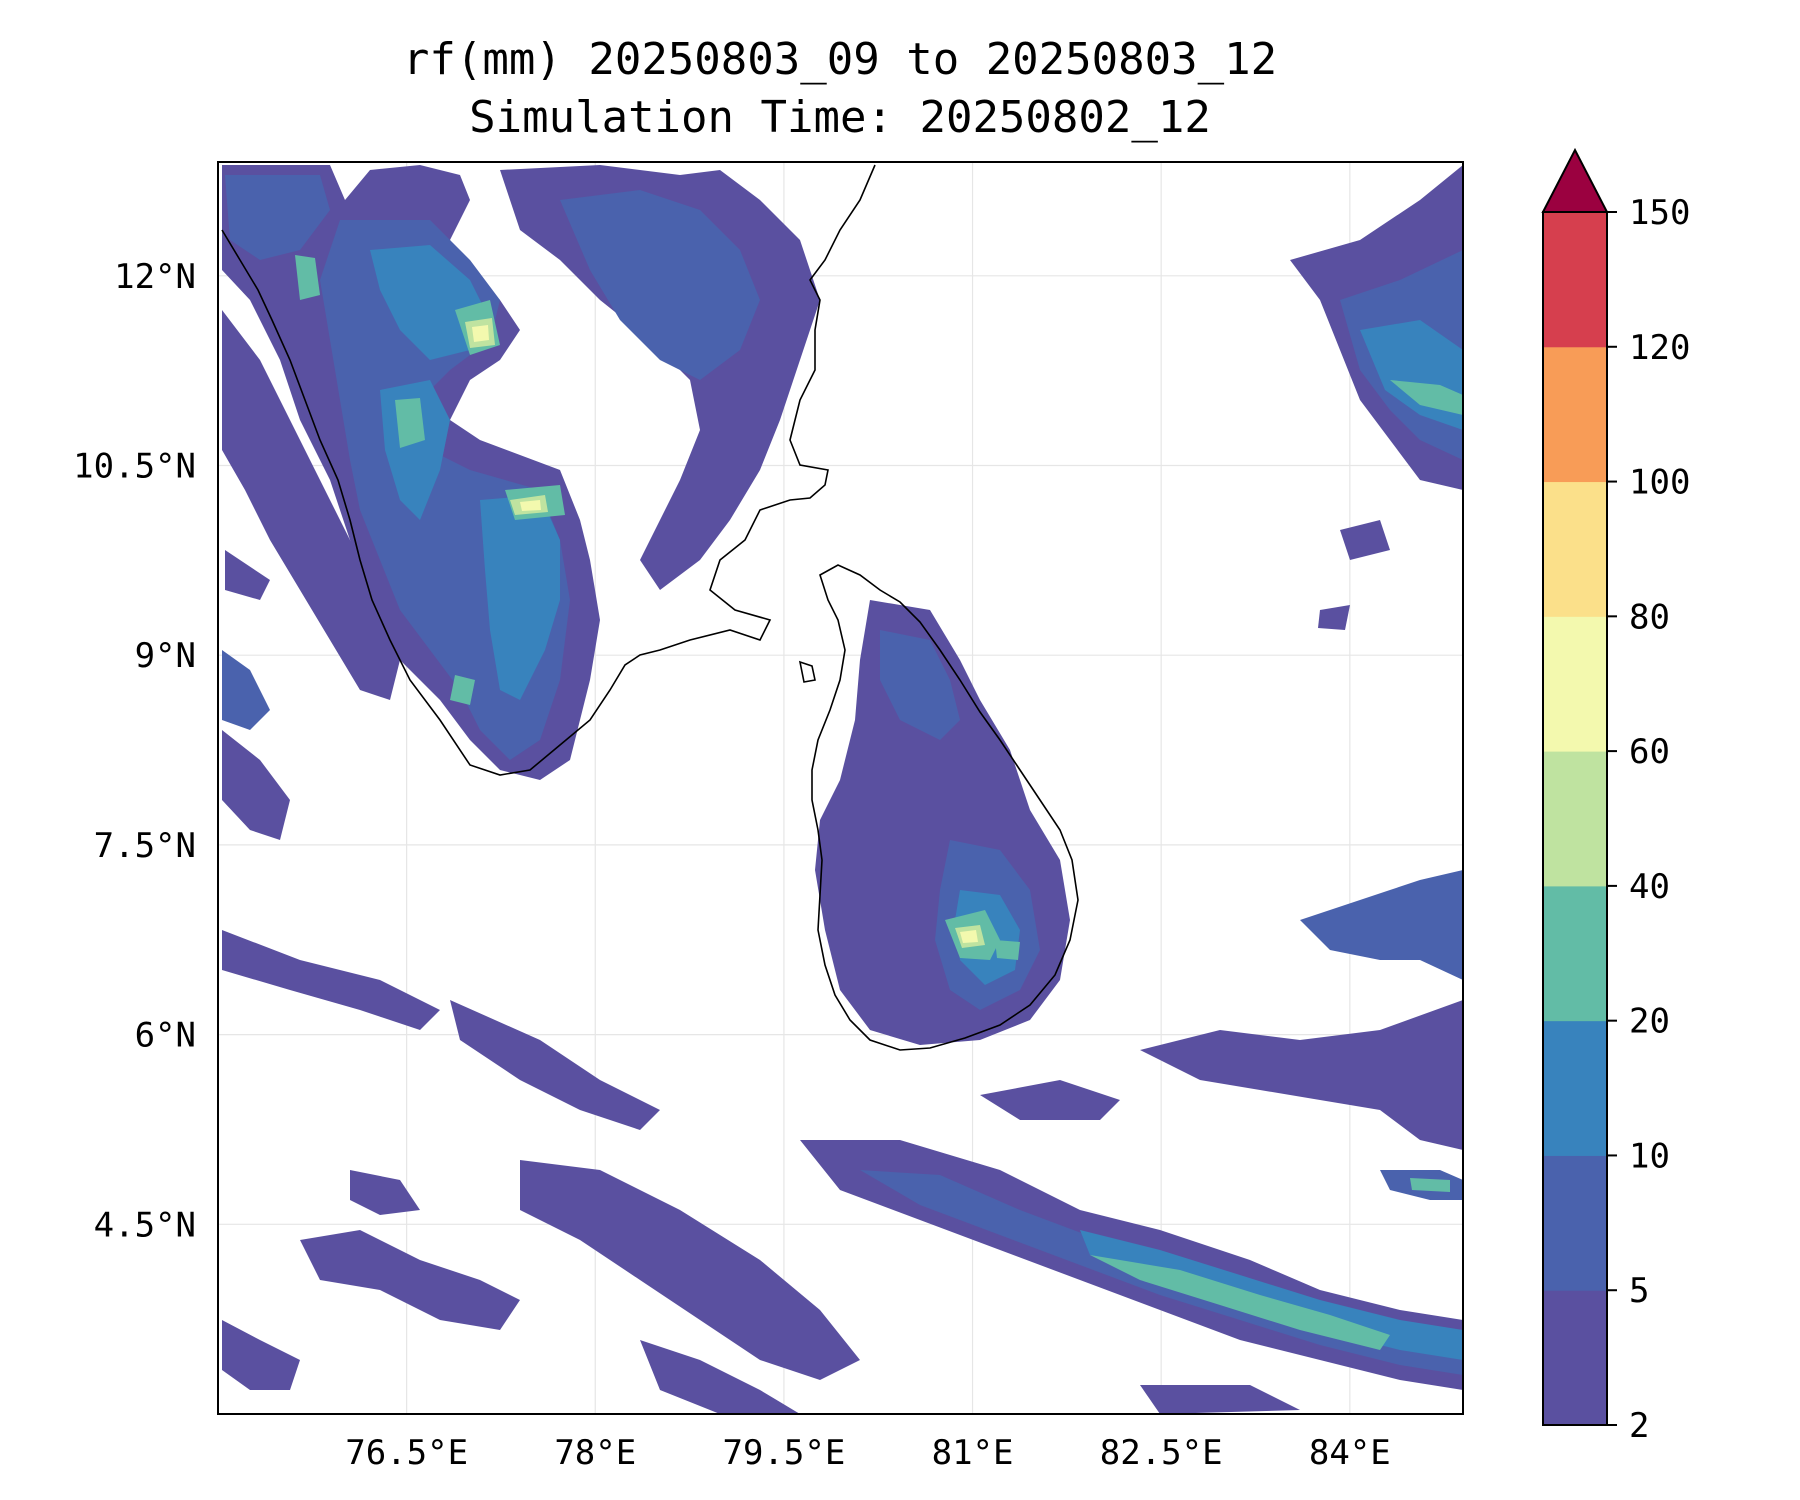 The image size is (1800, 1500). Describe the element at coordinates (1649, 1022) in the screenshot. I see `colorbar-tick-label: 20` at that location.